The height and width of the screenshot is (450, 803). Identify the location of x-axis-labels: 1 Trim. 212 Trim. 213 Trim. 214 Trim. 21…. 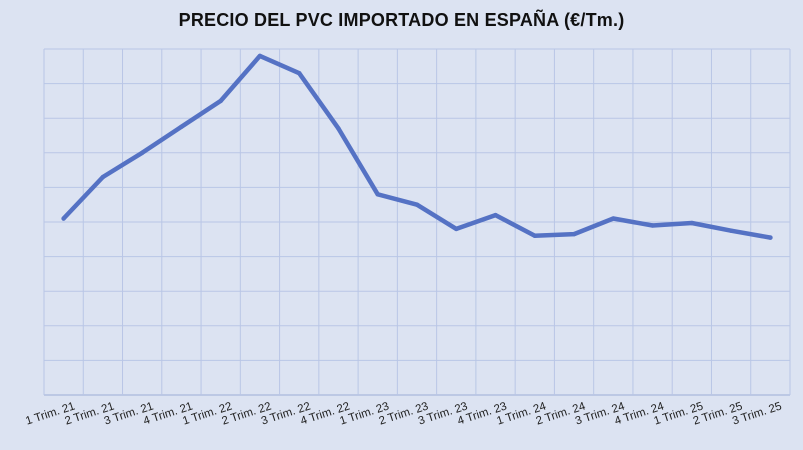
(403, 413).